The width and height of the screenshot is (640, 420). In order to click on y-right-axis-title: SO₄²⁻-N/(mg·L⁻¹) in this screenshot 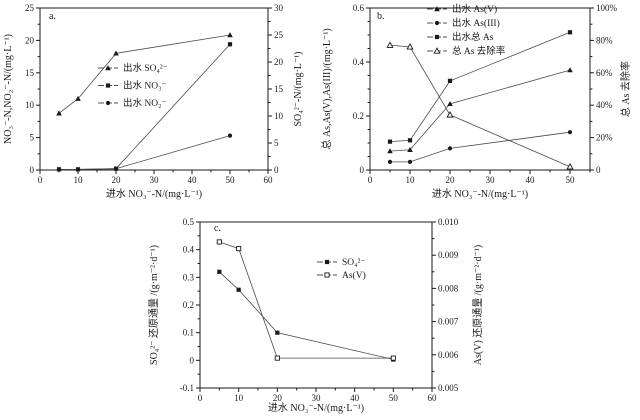, I will do `click(298, 88)`.